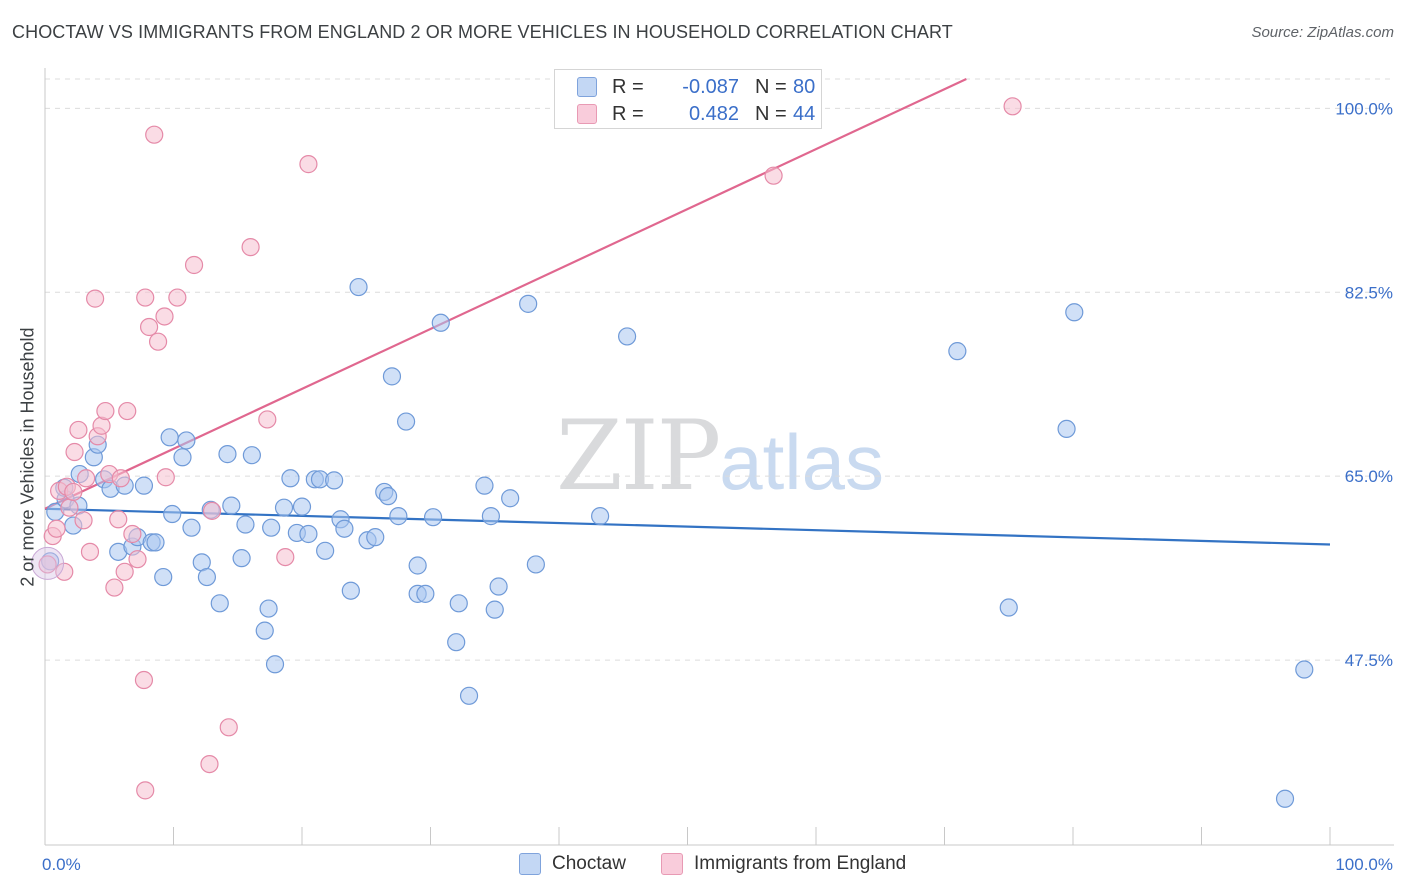 This screenshot has width=1406, height=892. Describe the element at coordinates (1364, 864) in the screenshot. I see `x-tick-label: 100.0%` at that location.